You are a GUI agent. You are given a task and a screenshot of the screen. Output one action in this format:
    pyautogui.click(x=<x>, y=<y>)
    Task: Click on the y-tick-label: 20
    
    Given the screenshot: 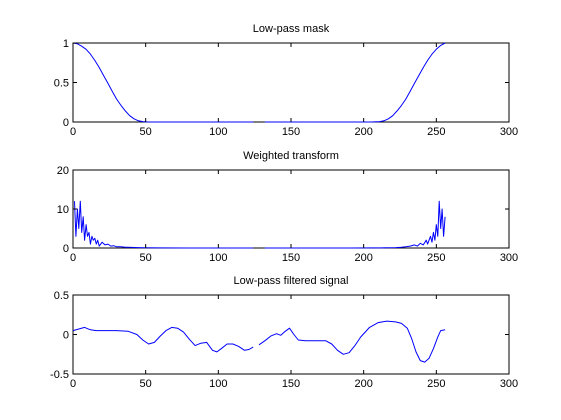 What is the action you would take?
    pyautogui.click(x=63, y=171)
    